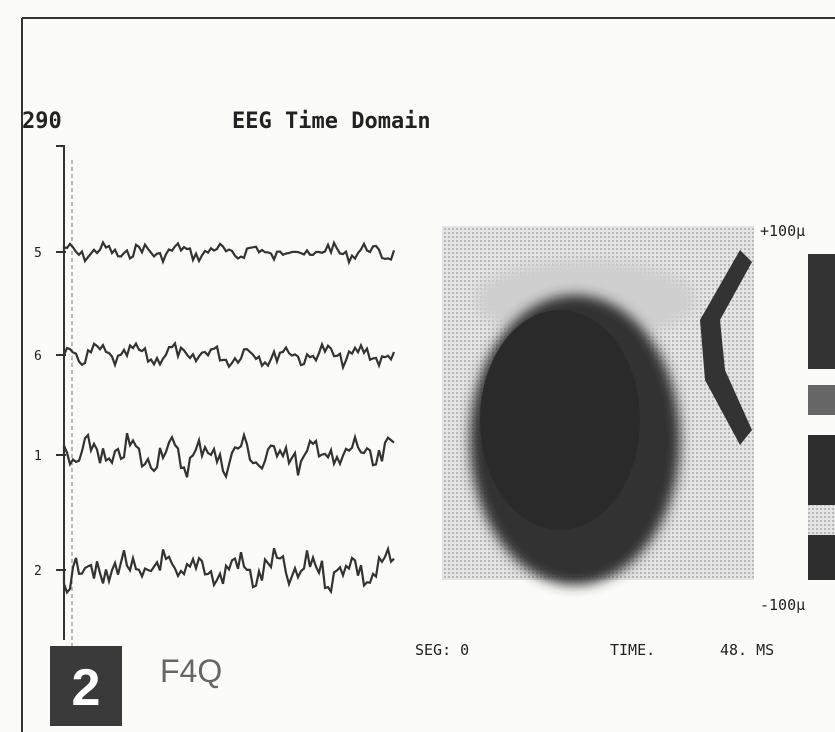 The image size is (835, 732). What do you see at coordinates (442, 650) in the screenshot?
I see `segment: SEG: 0` at bounding box center [442, 650].